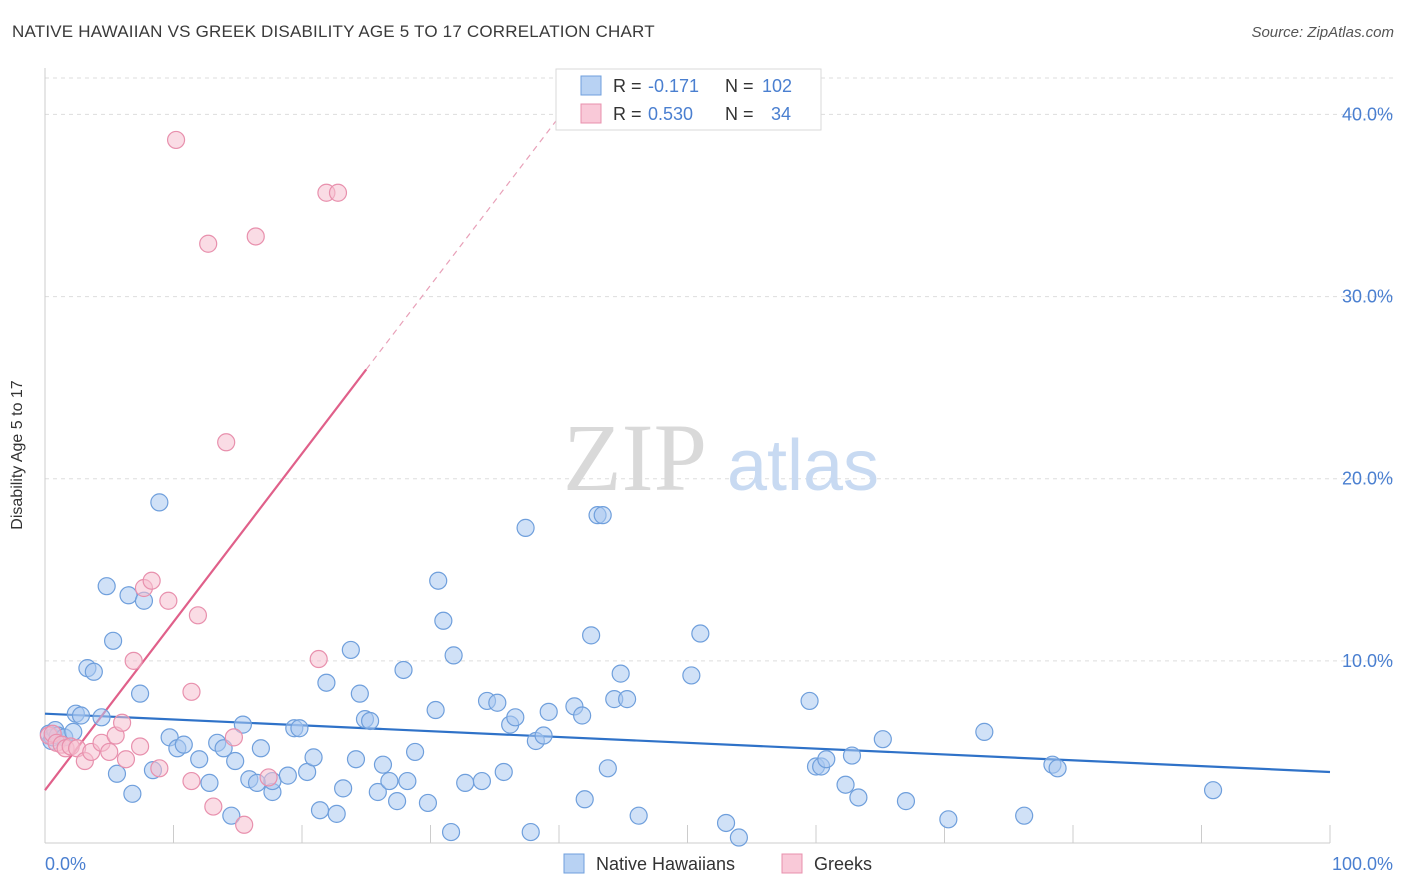 Image resolution: width=1406 pixels, height=892 pixels. What do you see at coordinates (1367, 661) in the screenshot?
I see `y-tick-label: 10.0%` at bounding box center [1367, 661].